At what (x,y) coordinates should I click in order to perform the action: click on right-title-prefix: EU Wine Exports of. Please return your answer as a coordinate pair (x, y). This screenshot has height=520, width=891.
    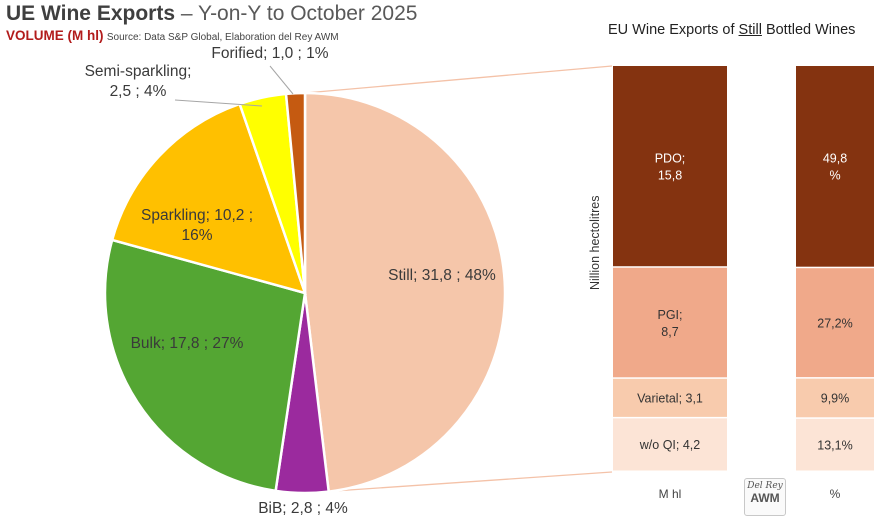
    Looking at the image, I should click on (673, 30).